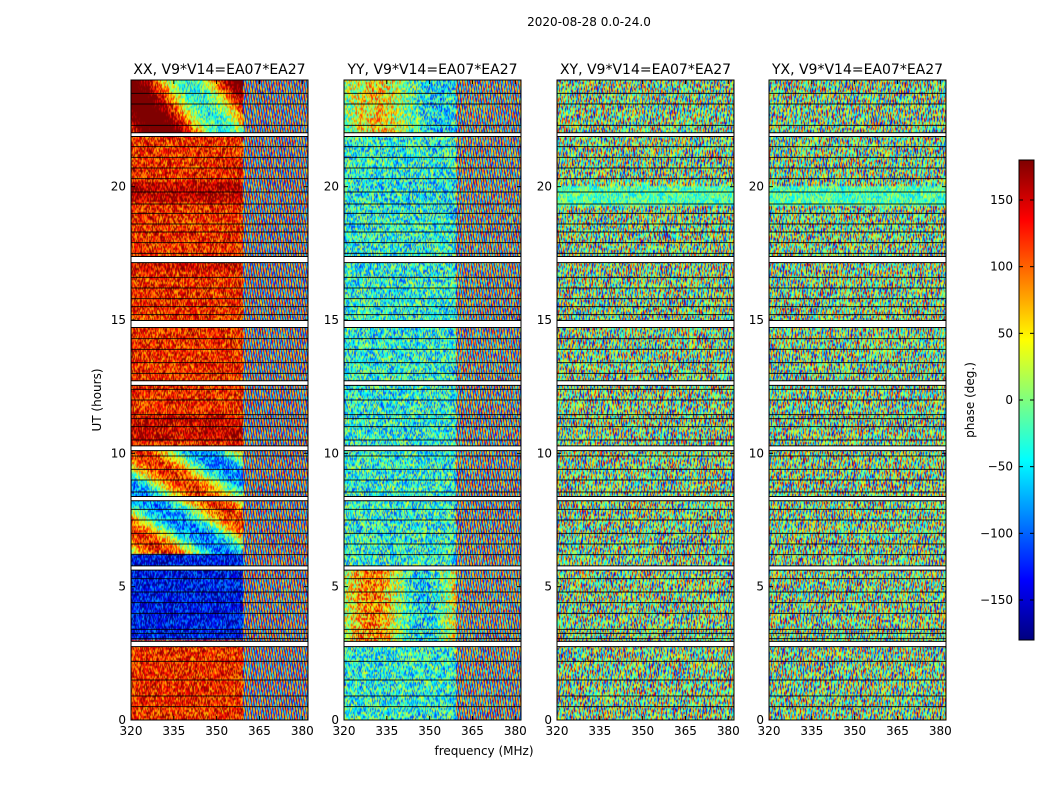 Image resolution: width=1050 pixels, height=800 pixels. I want to click on colorbar-tick-label: −100, so click(996, 533).